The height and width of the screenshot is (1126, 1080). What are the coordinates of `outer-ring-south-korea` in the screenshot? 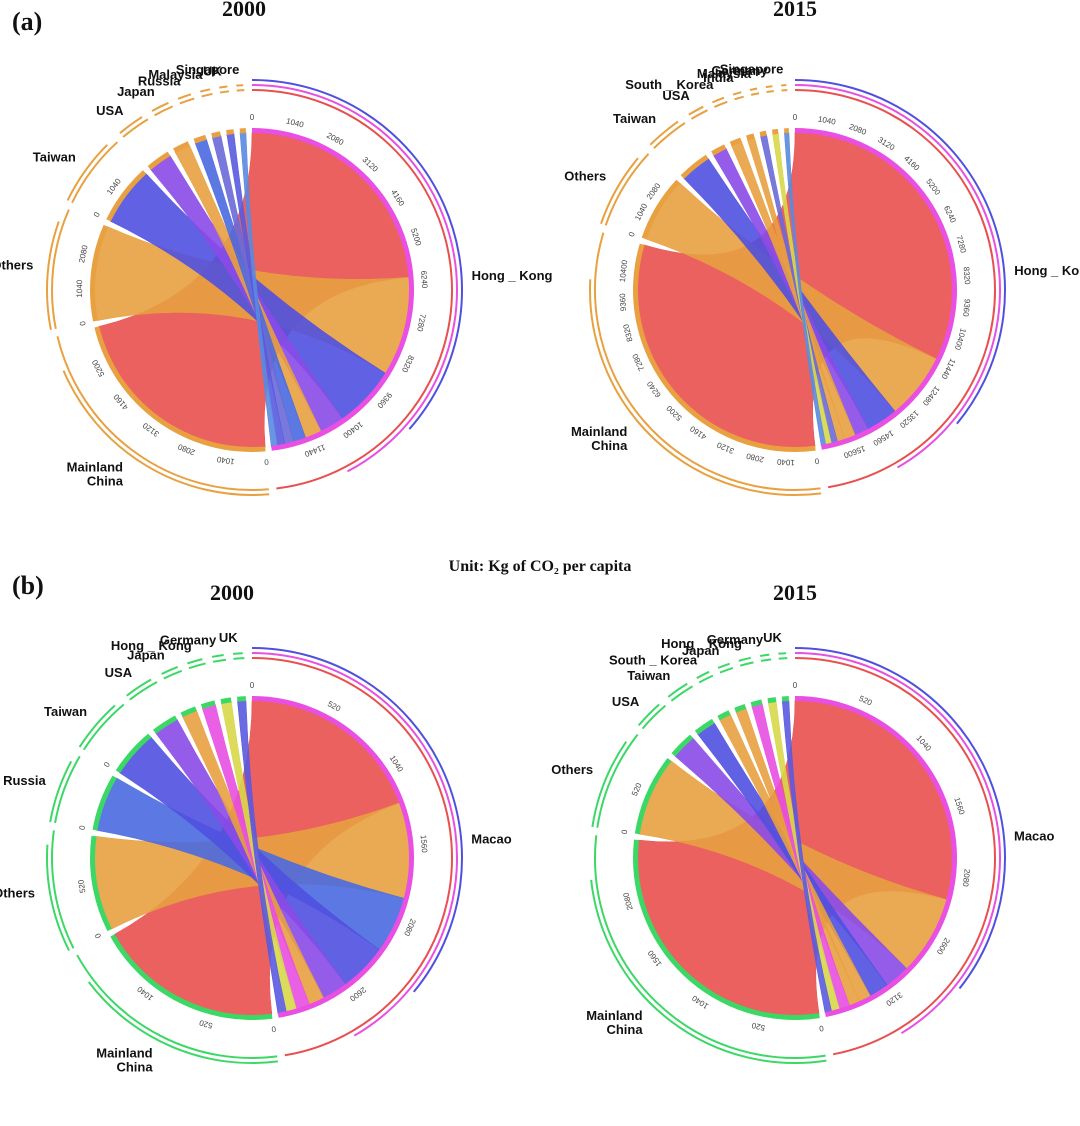 It's located at (703, 674).